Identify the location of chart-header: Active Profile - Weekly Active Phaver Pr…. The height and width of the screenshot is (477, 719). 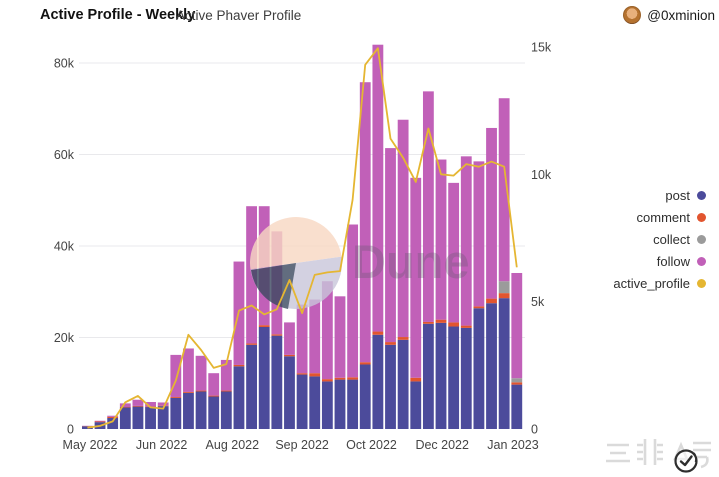
(359, 15).